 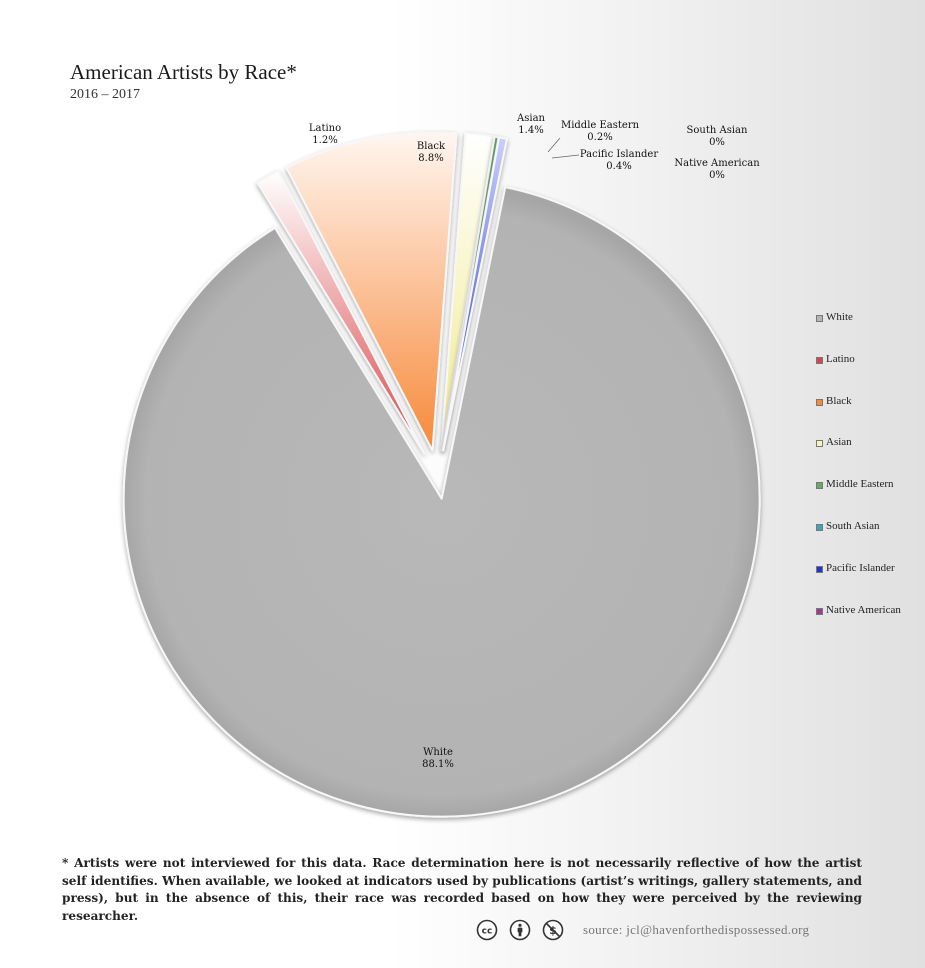 I want to click on slice-value-asian: 1.4%, so click(x=530, y=130).